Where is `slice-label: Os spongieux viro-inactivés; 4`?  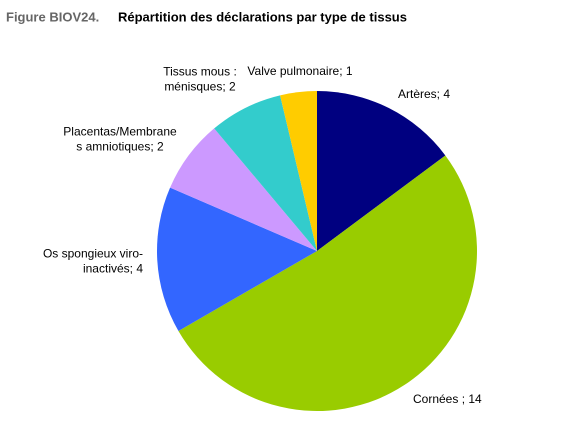
slice-label: Os spongieux viro-inactivés; 4 is located at coordinates (93, 261).